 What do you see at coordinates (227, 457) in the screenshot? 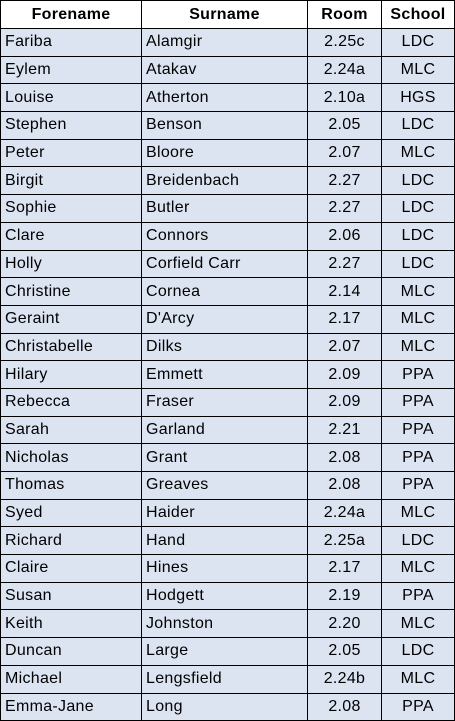
I see `table-row: Nicholas Grant 2.08 PPA` at bounding box center [227, 457].